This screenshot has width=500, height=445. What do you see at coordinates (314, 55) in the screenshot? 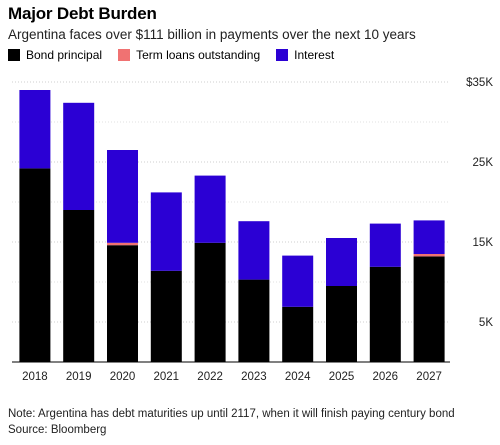
I see `legend-label-interest: Interest` at bounding box center [314, 55].